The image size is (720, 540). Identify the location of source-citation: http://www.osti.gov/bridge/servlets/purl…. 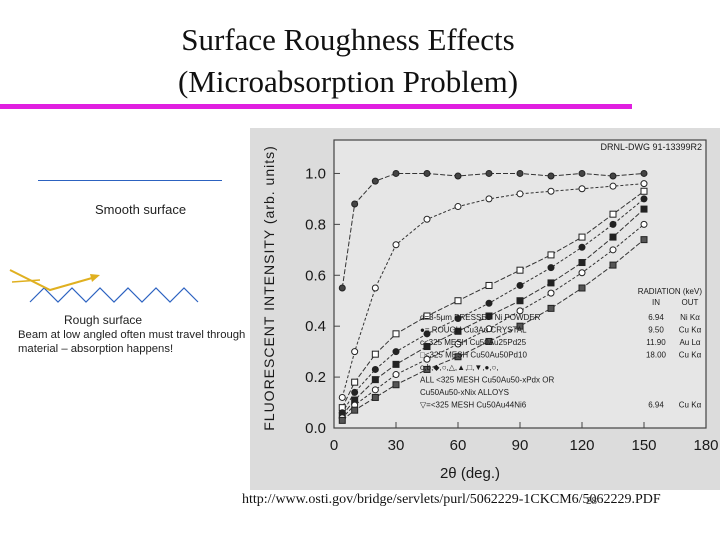
(451, 499).